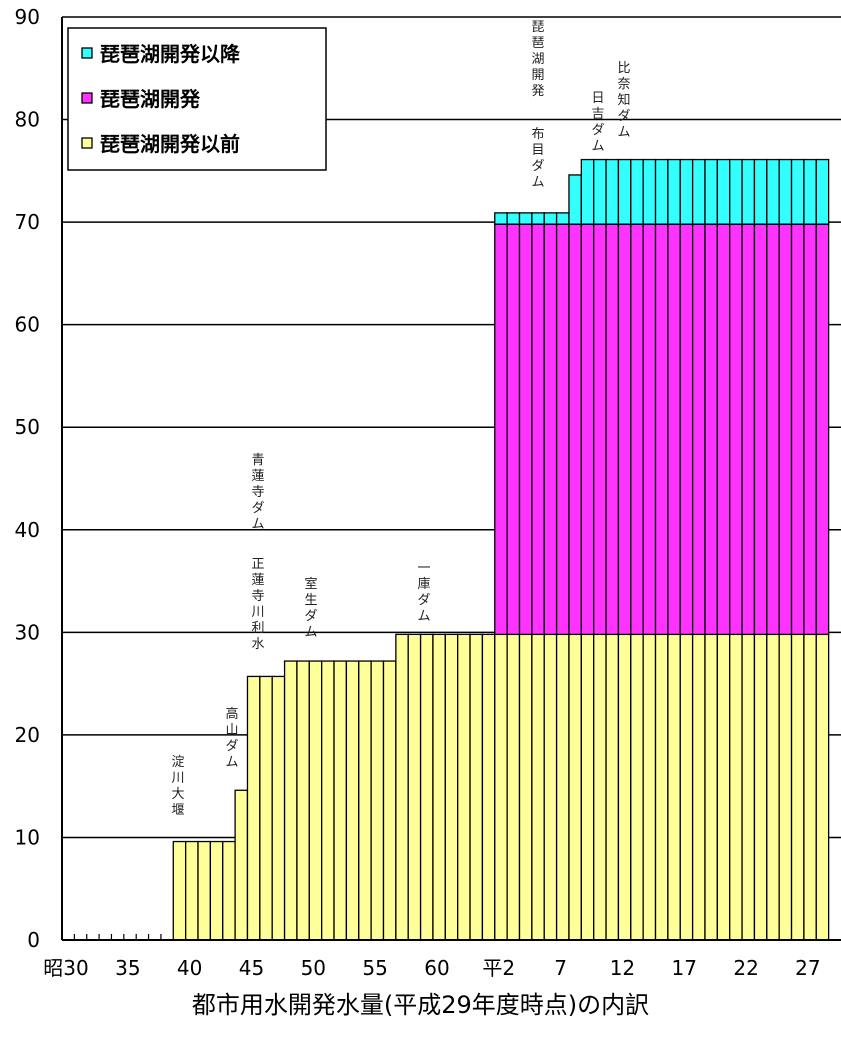 The width and height of the screenshot is (841, 1054). Describe the element at coordinates (560, 968) in the screenshot. I see `x-tick-label: 7` at that location.